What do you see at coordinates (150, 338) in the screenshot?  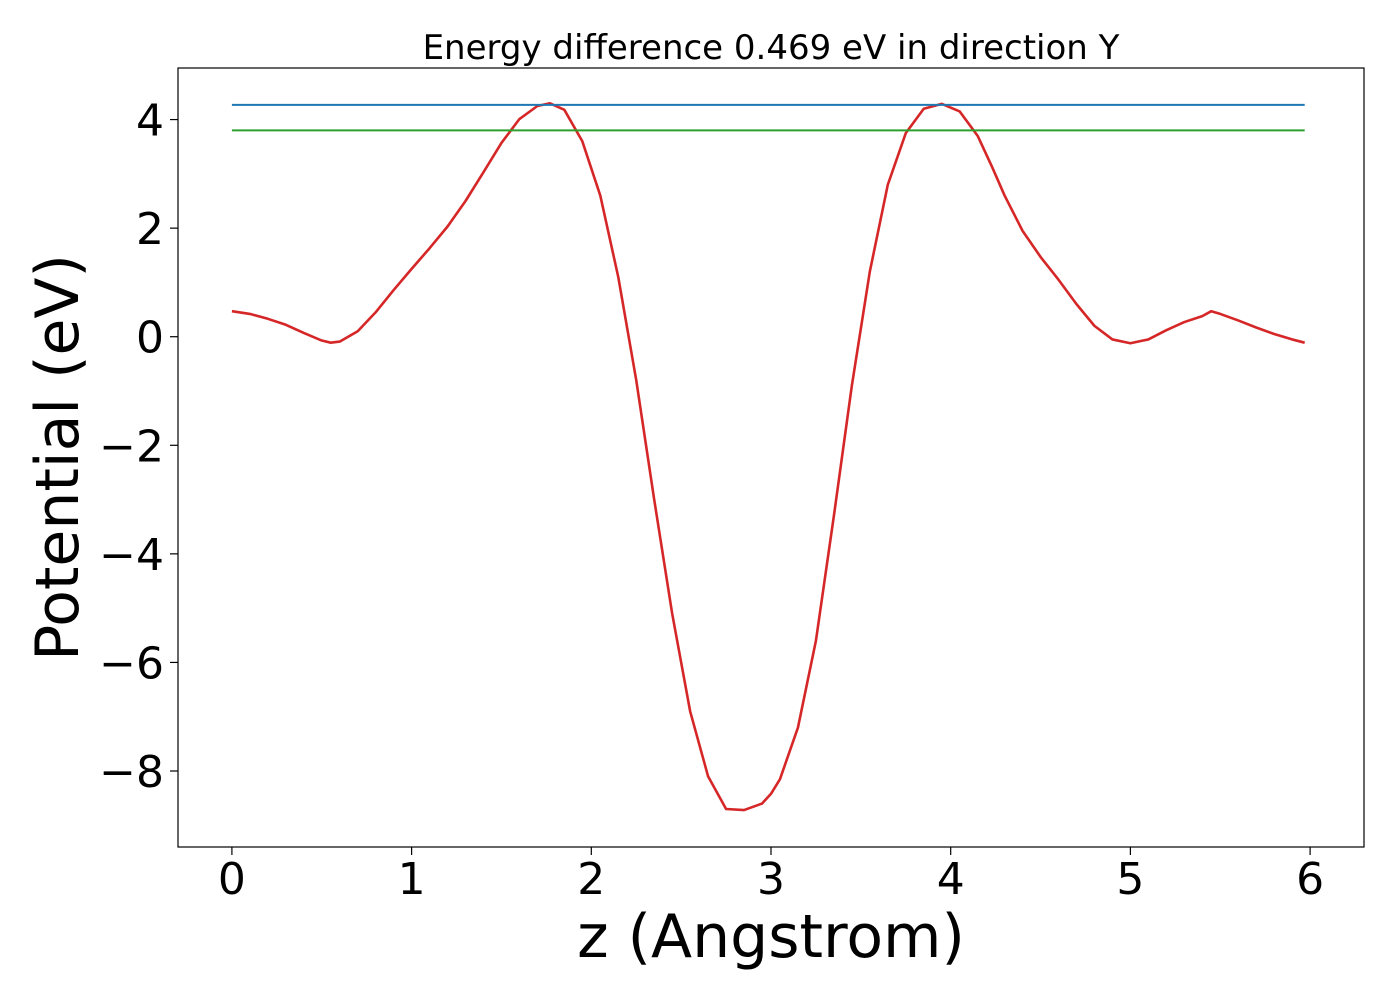 I see `y-tick-label: 0` at bounding box center [150, 338].